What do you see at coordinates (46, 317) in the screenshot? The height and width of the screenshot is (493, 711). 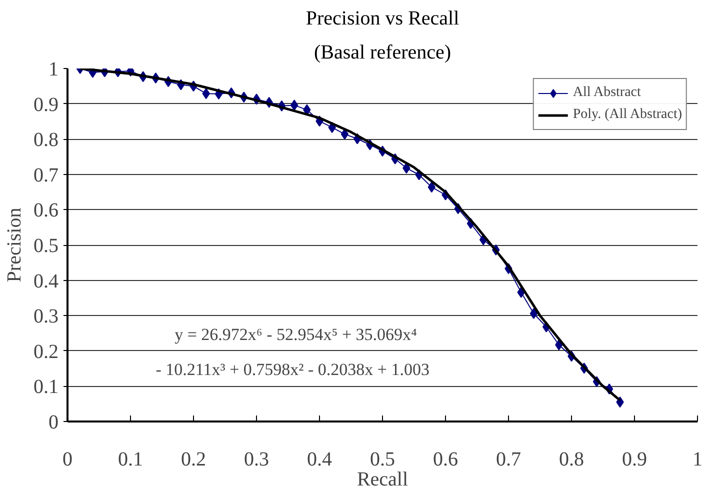 I see `y-tick-label: 0.3` at bounding box center [46, 317].